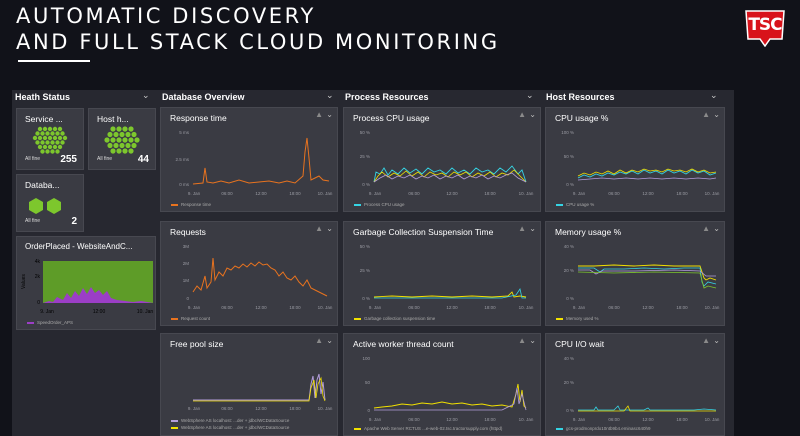 The width and height of the screenshot is (800, 436). I want to click on health-tile-databases: Databa... All fine 2, so click(50, 203).